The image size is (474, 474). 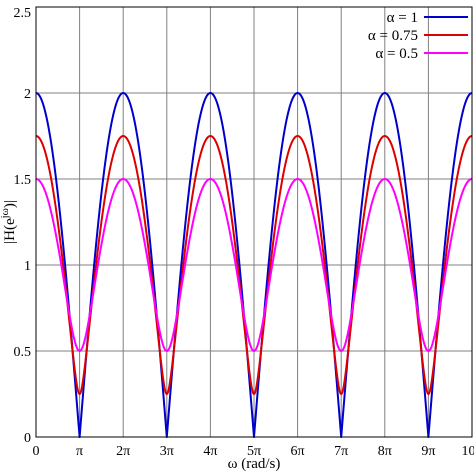 I want to click on x-tick-label: 3π, so click(x=167, y=451).